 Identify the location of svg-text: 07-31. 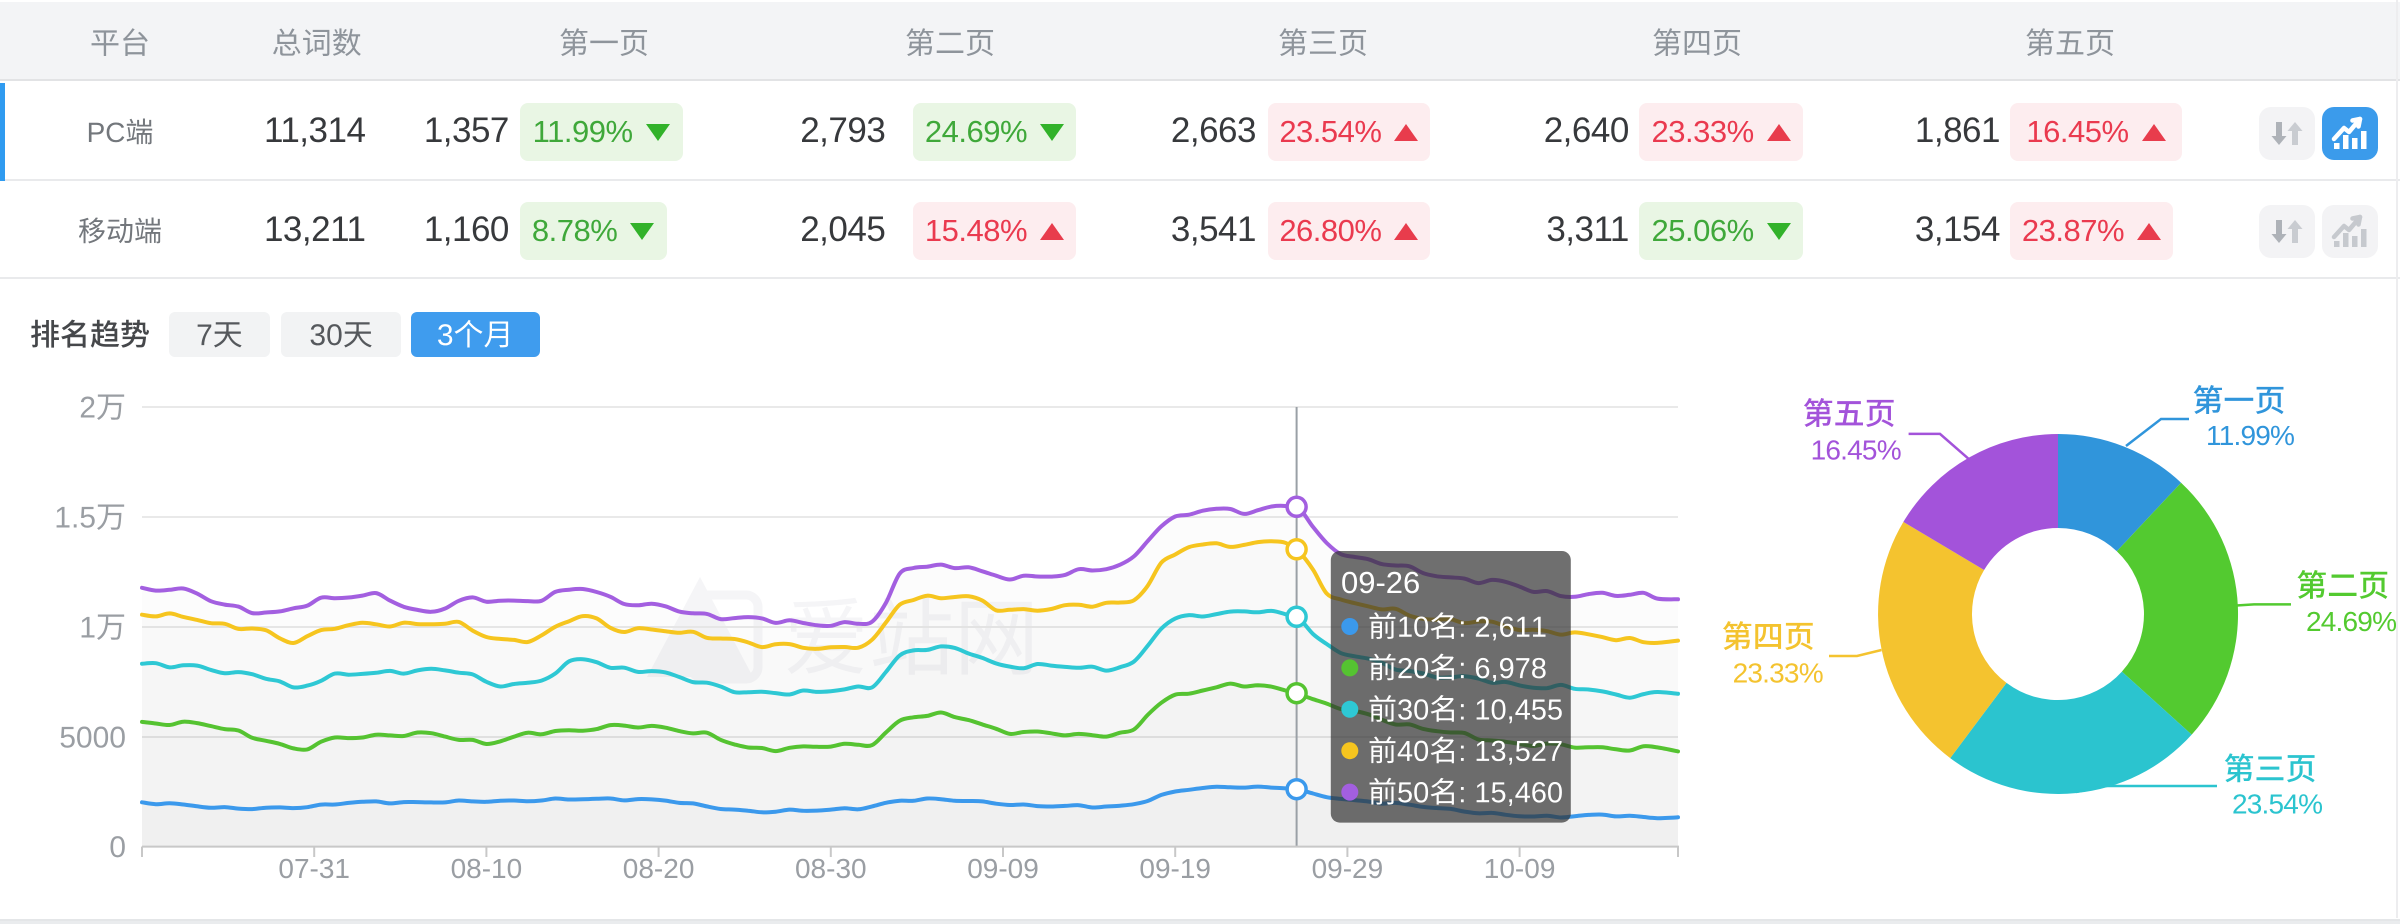
(314, 868).